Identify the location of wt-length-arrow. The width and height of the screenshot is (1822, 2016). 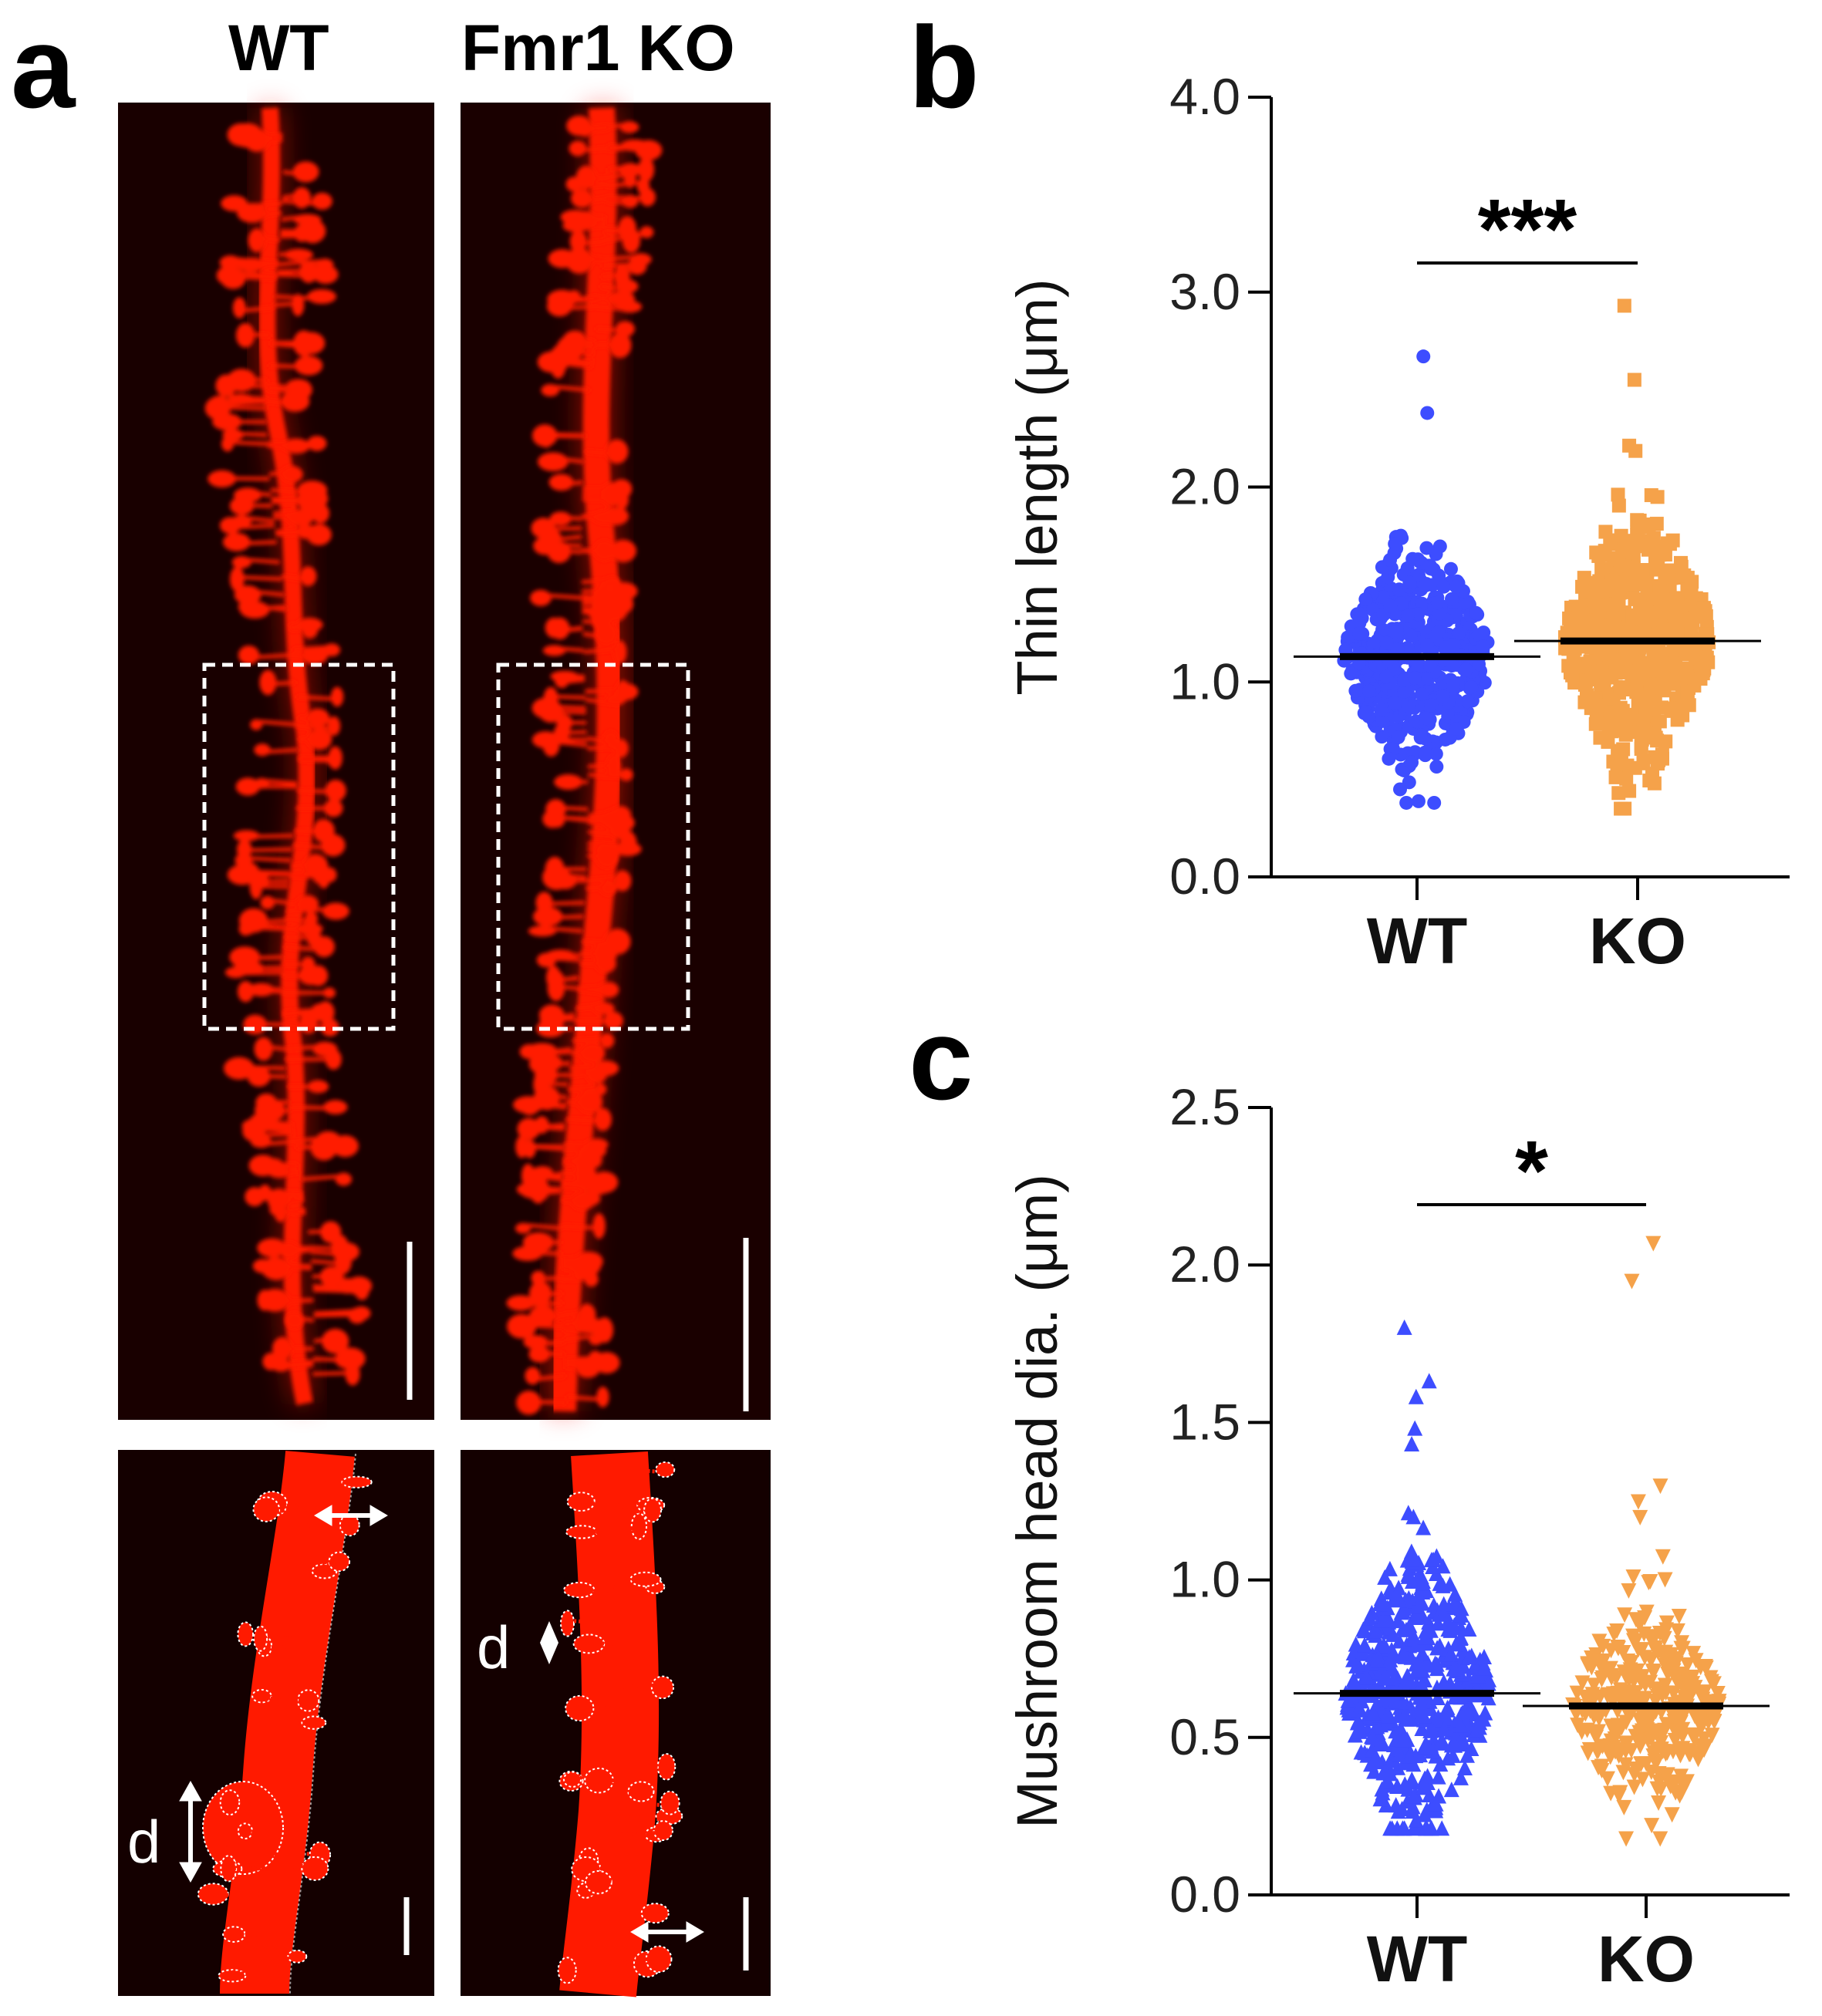
(351, 1515).